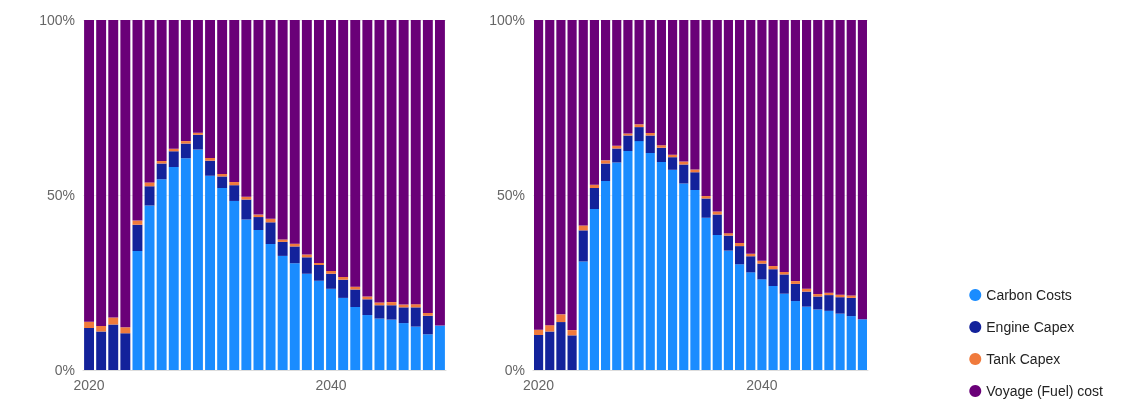 This screenshot has height=416, width=1121. What do you see at coordinates (1023, 359) in the screenshot?
I see `legend-label: Tank Capex` at bounding box center [1023, 359].